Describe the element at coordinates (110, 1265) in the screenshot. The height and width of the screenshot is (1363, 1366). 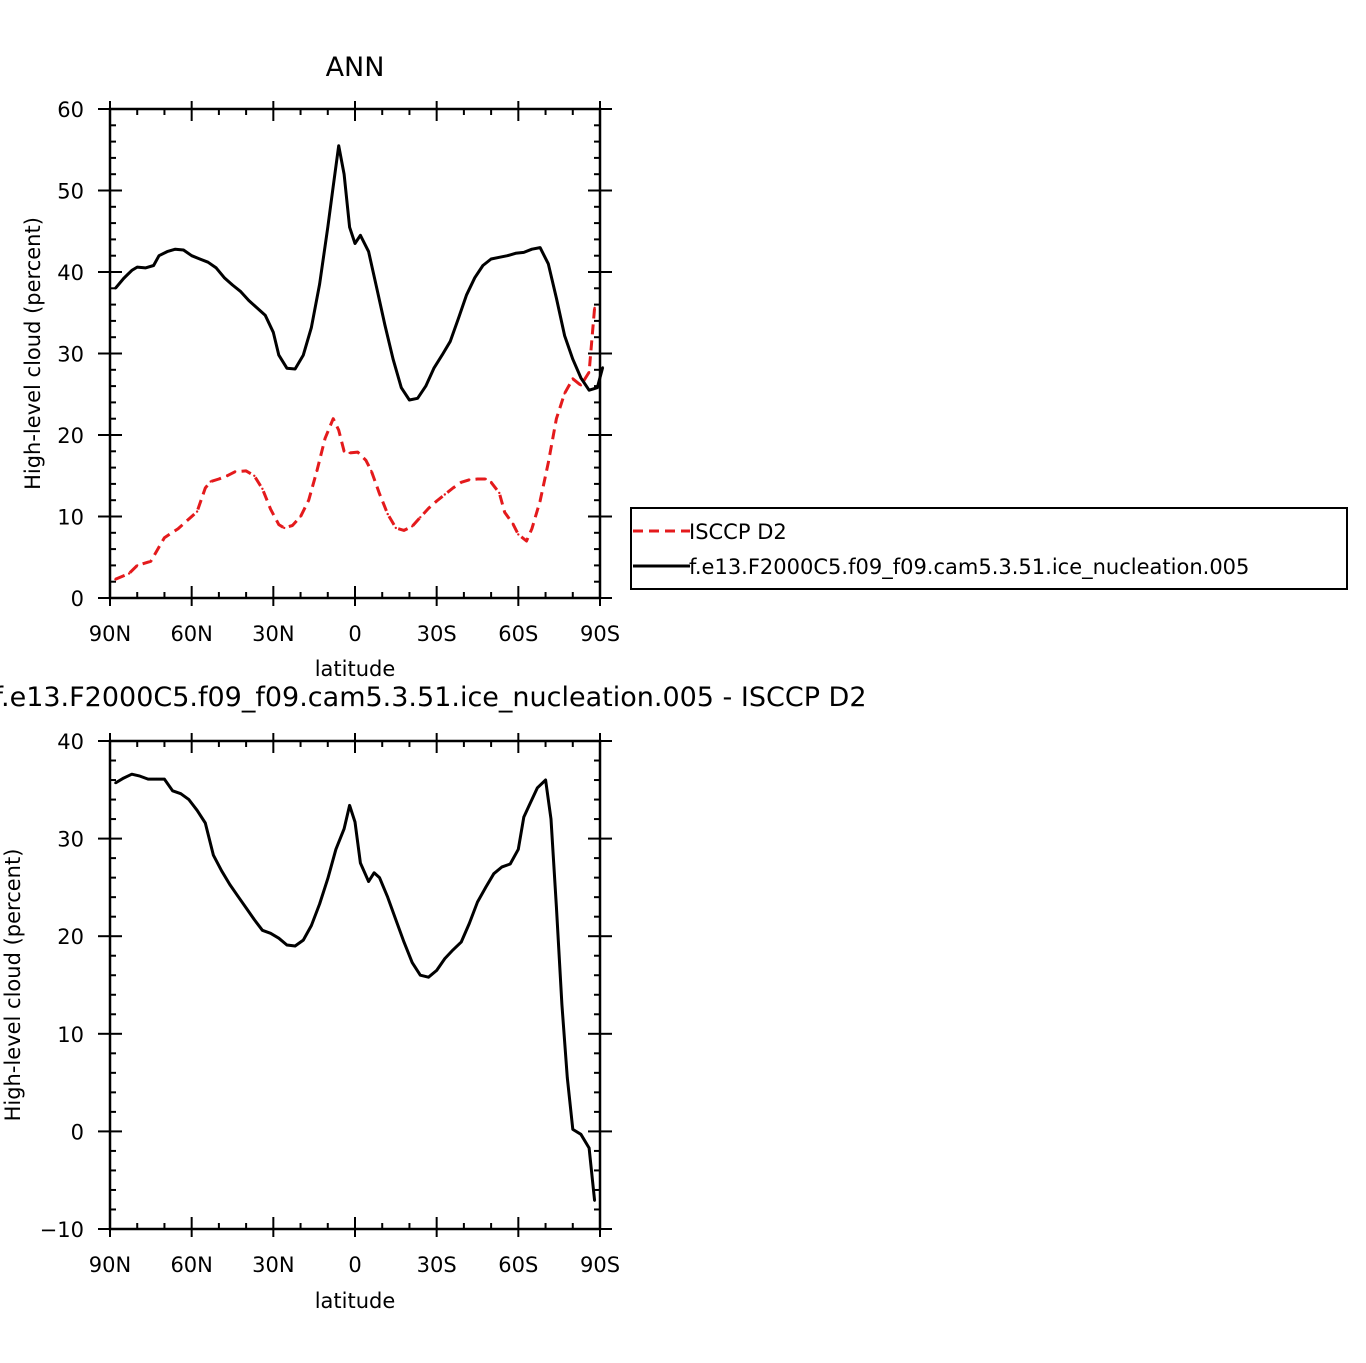
I see `x-tick-label: 90N` at that location.